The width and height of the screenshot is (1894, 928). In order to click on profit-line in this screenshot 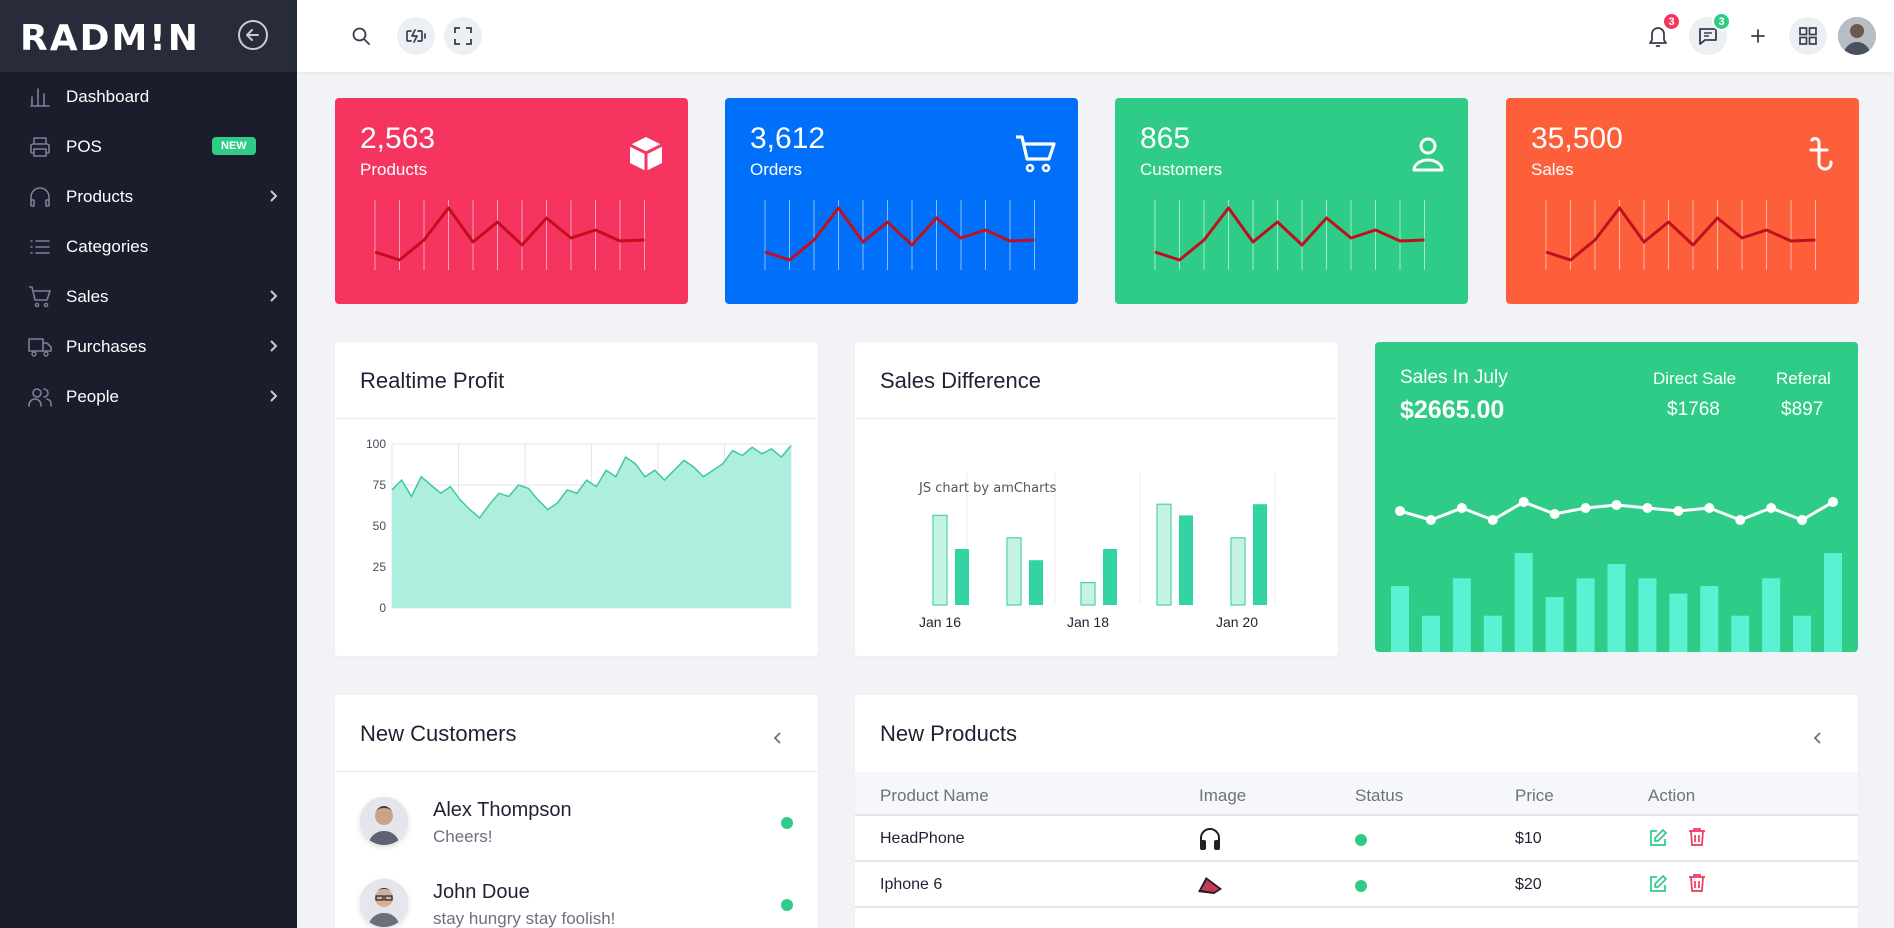, I will do `click(591, 482)`.